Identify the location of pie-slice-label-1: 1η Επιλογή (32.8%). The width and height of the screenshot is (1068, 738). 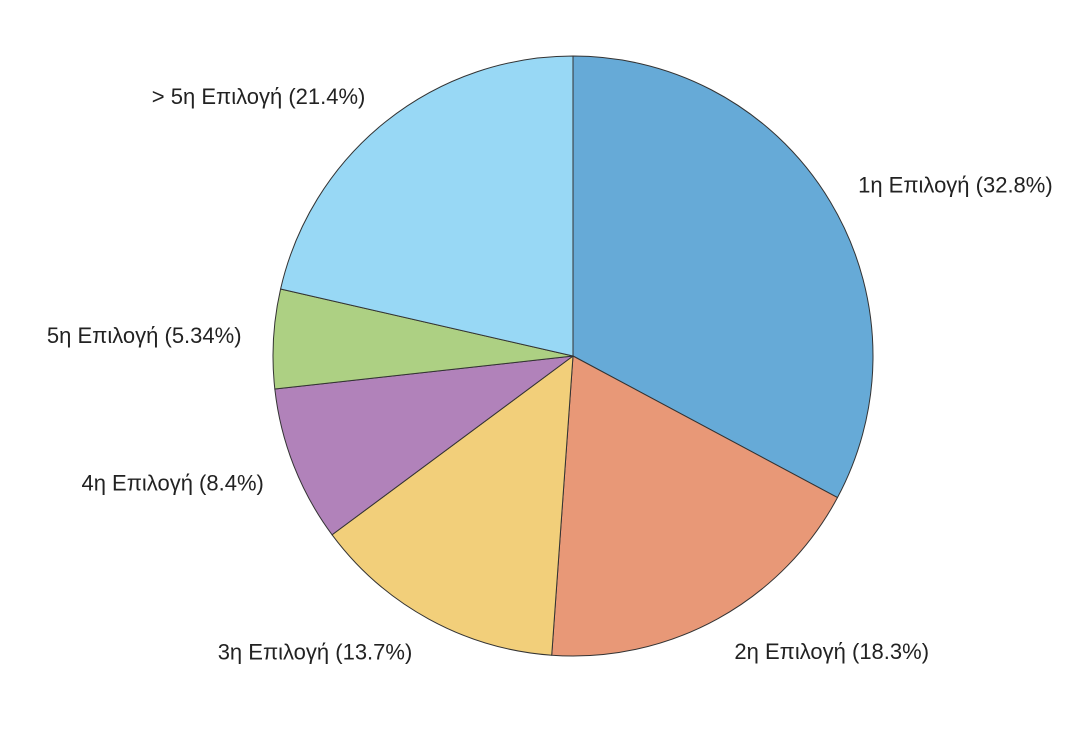
(955, 184).